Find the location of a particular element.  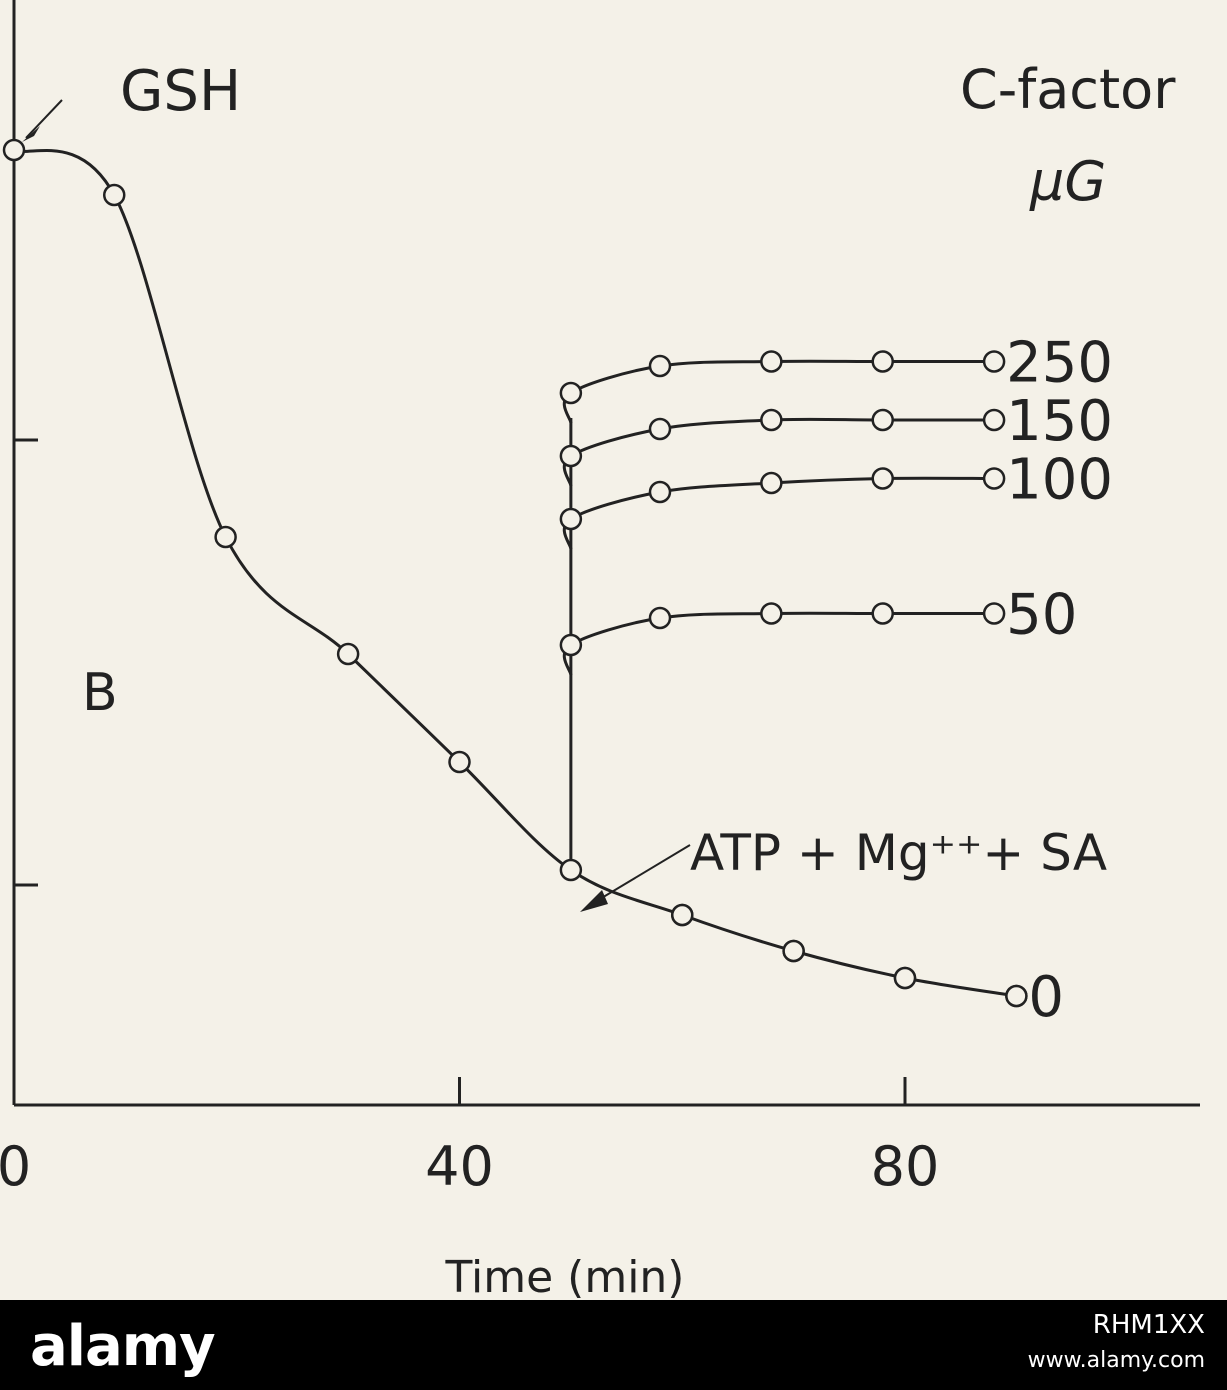

series-label-250: 250 is located at coordinates (1059, 363).